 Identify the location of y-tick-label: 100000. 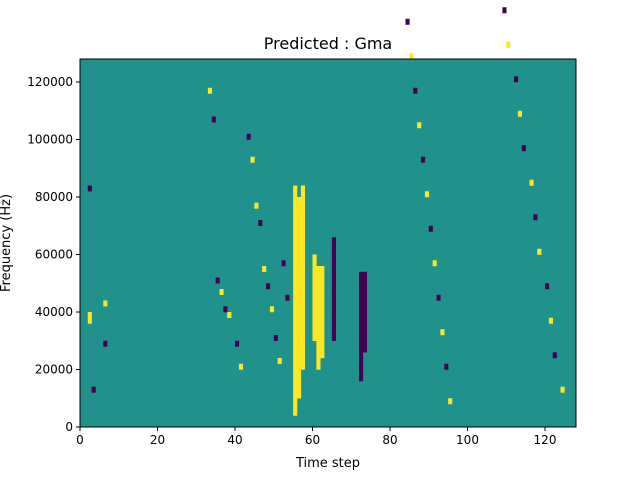
(50, 140).